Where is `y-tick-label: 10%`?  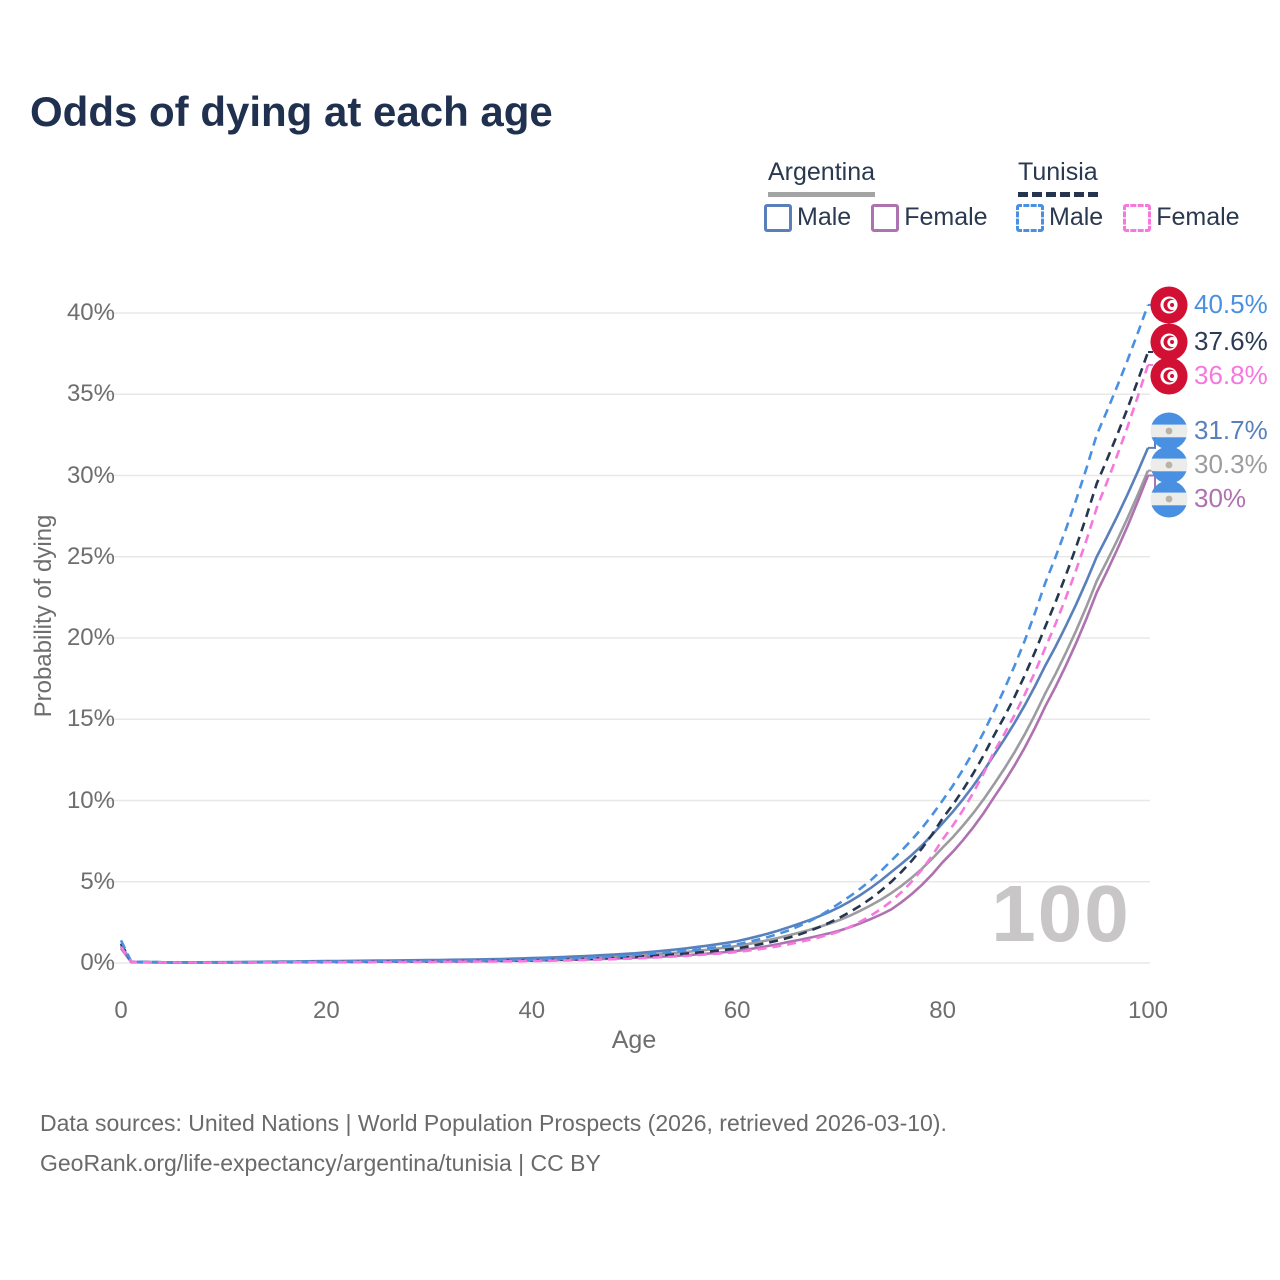
y-tick-label: 10% is located at coordinates (90, 800).